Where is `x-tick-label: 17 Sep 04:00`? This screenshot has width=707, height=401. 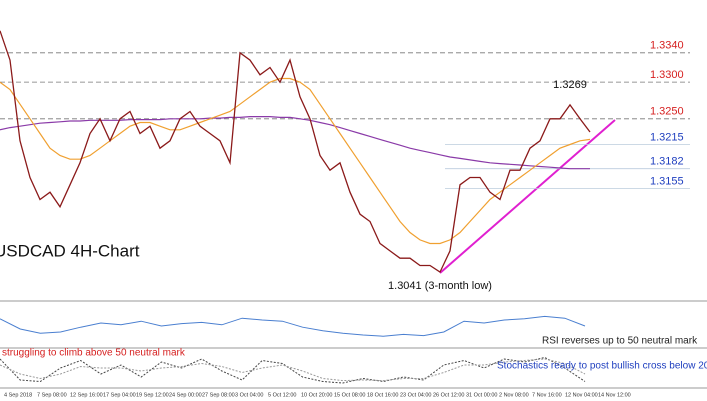 x-tick-label: 17 Sep 04:00 is located at coordinates (119, 395).